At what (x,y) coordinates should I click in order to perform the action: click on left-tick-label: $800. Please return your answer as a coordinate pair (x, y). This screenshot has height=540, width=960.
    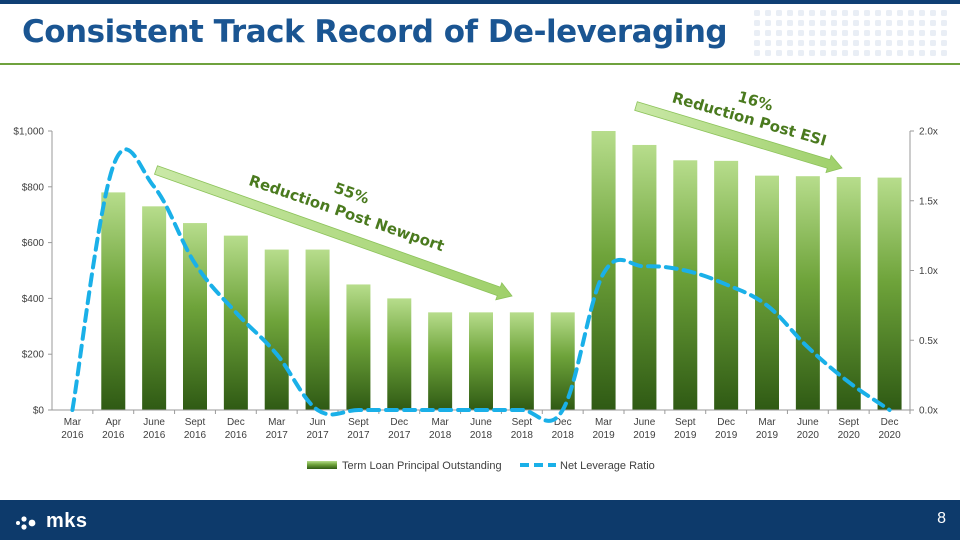
    Looking at the image, I should click on (33, 187).